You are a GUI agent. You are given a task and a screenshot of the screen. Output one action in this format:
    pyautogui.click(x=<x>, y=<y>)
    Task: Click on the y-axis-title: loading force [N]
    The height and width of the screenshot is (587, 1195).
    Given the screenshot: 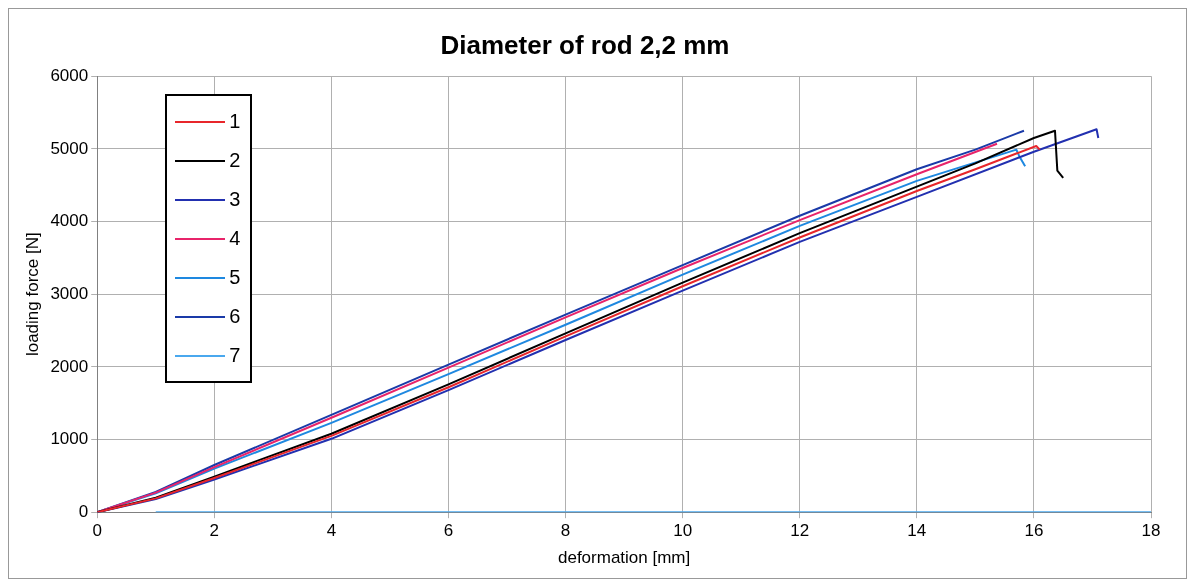 What is the action you would take?
    pyautogui.click(x=32, y=294)
    